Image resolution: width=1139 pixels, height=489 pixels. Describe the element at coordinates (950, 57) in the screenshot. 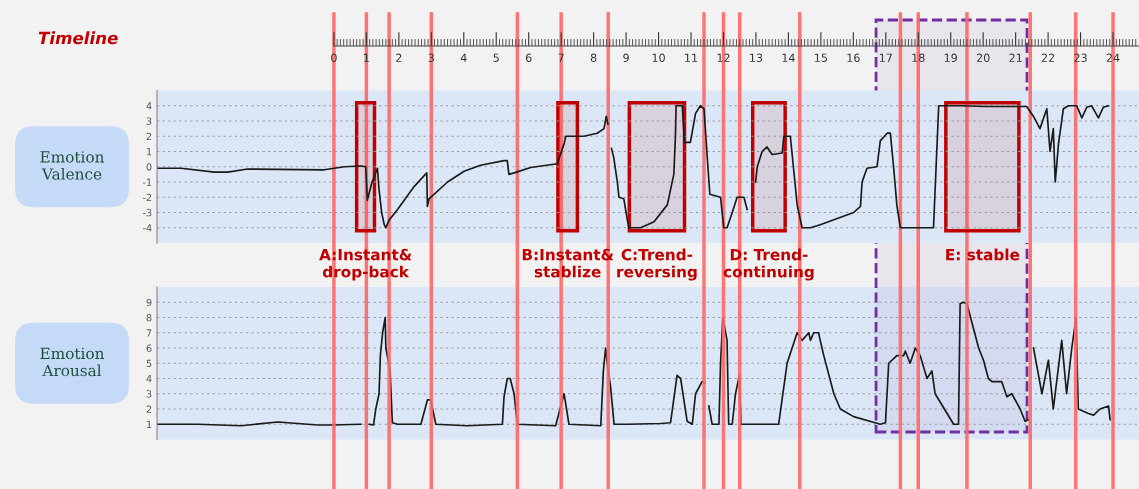

I see `x-tick-label: 19` at that location.